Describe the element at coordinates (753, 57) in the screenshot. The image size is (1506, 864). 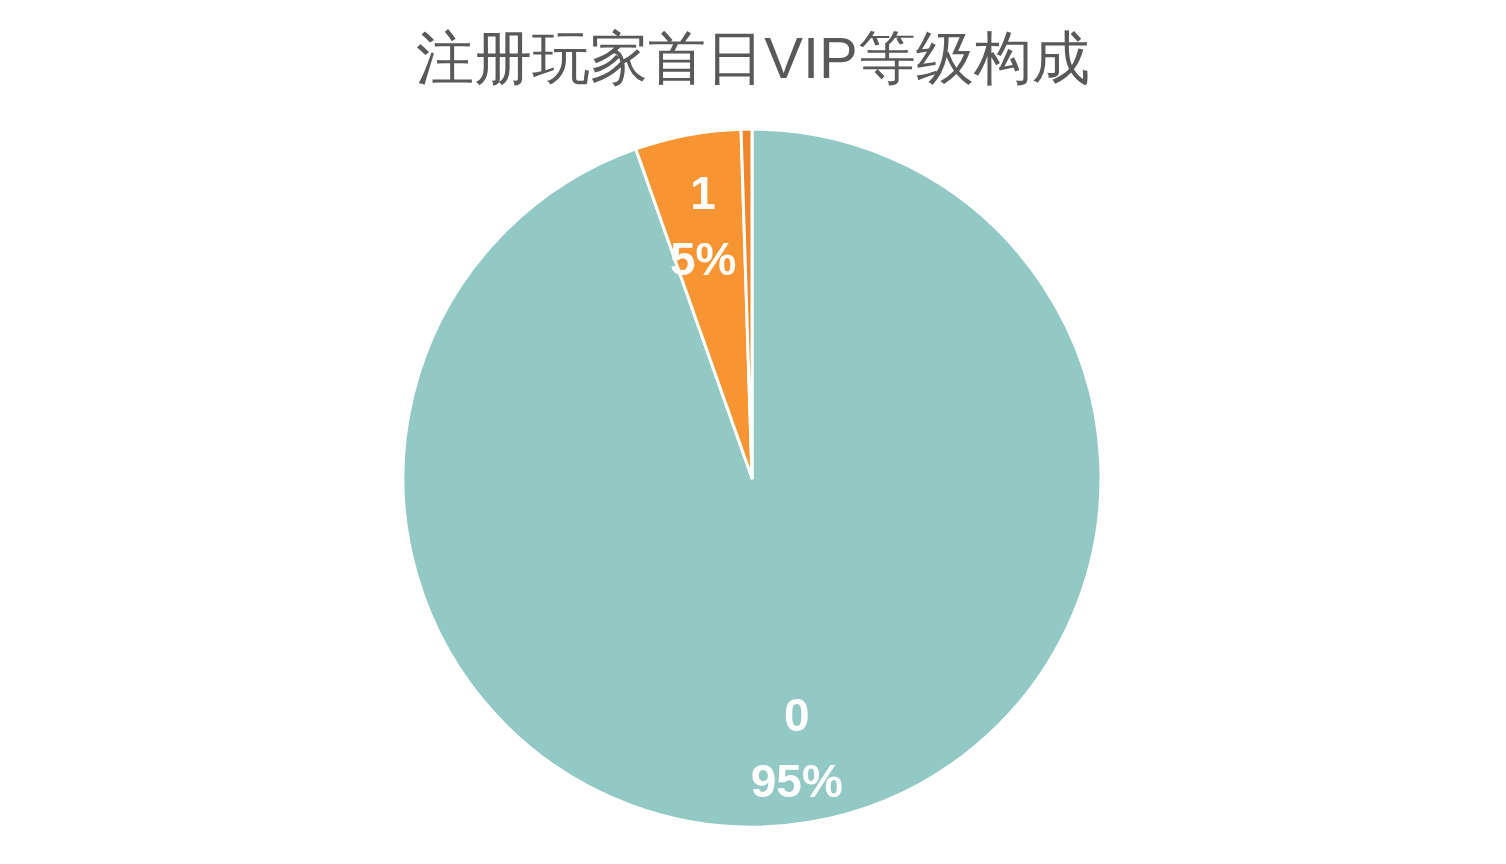
I see `chart-title: 注册玩家首日VIP等级构成` at that location.